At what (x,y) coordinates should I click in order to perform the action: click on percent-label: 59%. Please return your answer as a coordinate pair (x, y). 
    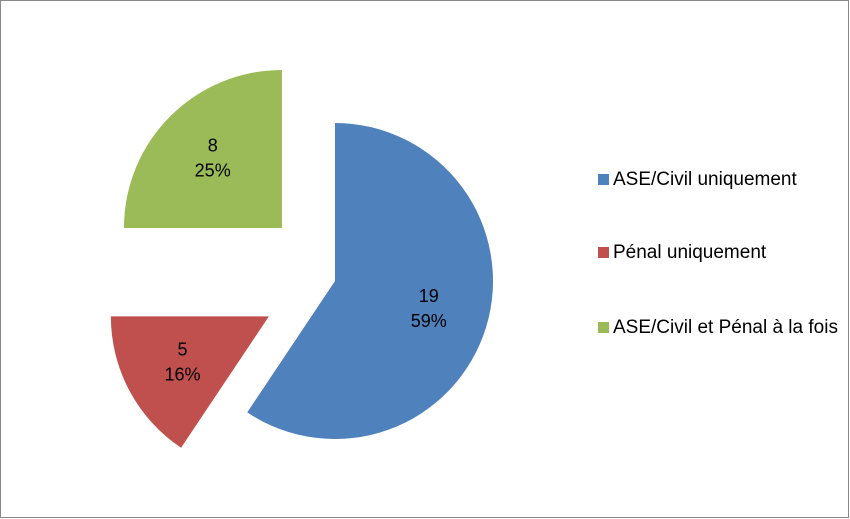
    Looking at the image, I should click on (429, 321).